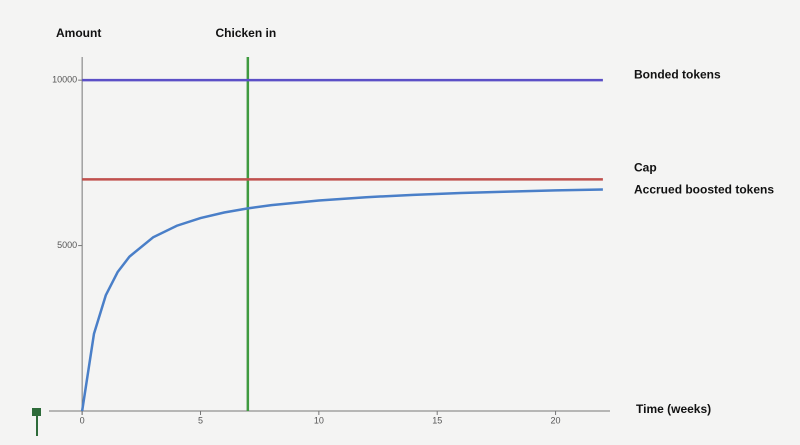  I want to click on x-tick-label: 10, so click(319, 420).